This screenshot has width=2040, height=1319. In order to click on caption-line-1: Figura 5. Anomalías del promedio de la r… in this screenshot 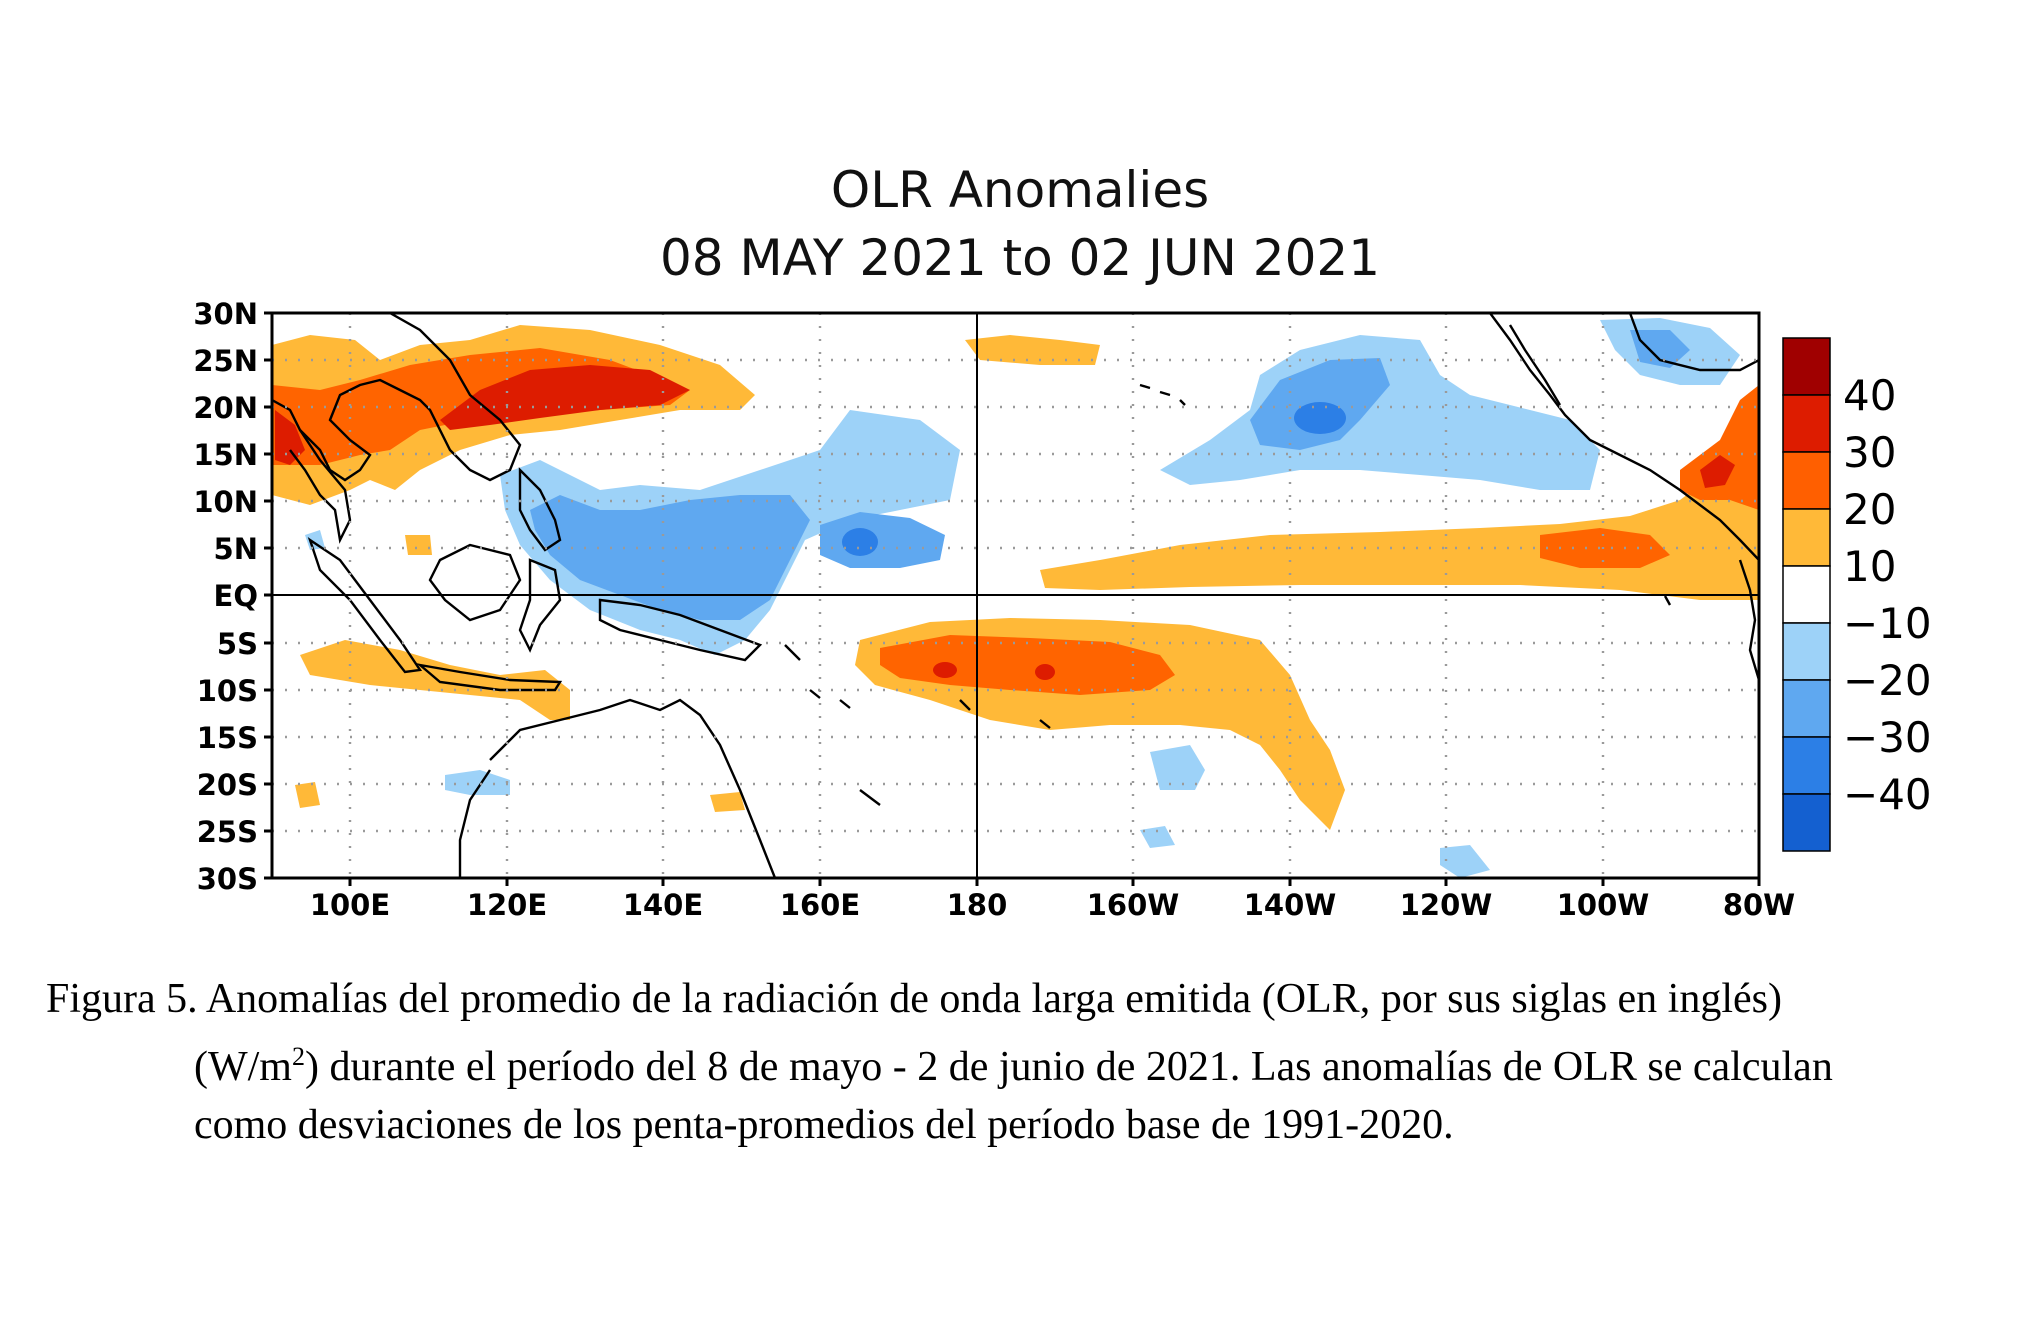, I will do `click(914, 999)`.